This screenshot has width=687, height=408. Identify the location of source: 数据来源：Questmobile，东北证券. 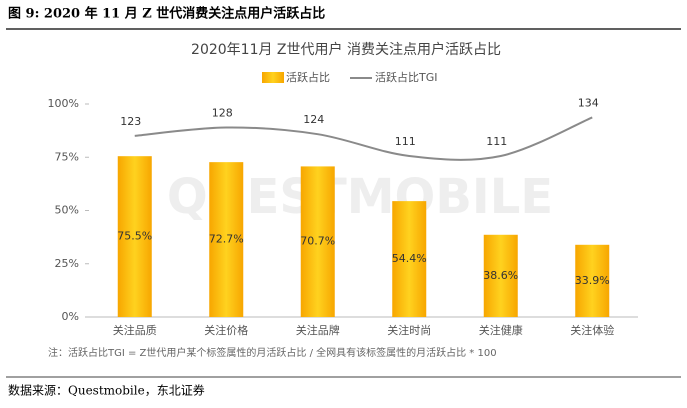
(106, 390).